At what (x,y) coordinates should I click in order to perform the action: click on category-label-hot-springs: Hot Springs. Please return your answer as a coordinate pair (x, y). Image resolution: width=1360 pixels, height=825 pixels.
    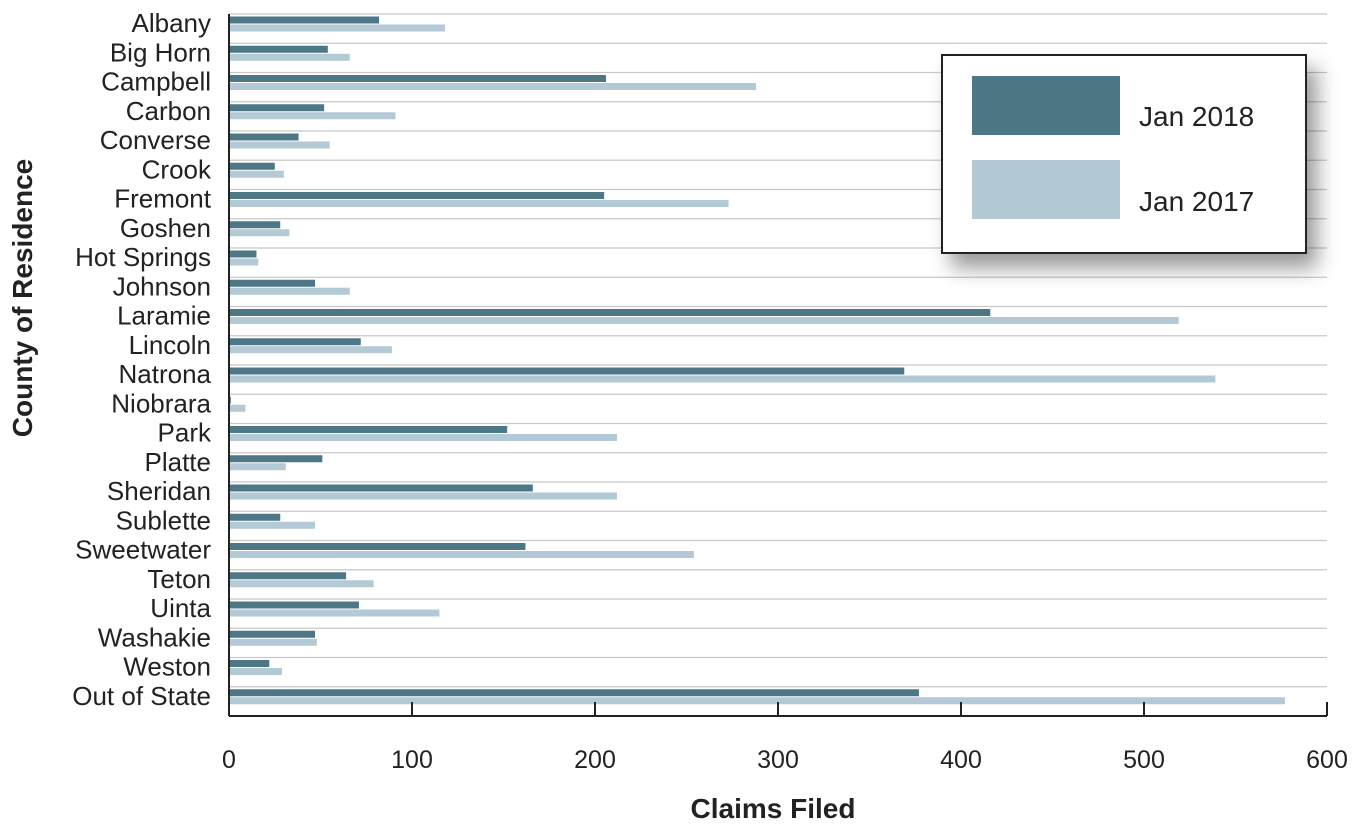
    Looking at the image, I should click on (143, 257).